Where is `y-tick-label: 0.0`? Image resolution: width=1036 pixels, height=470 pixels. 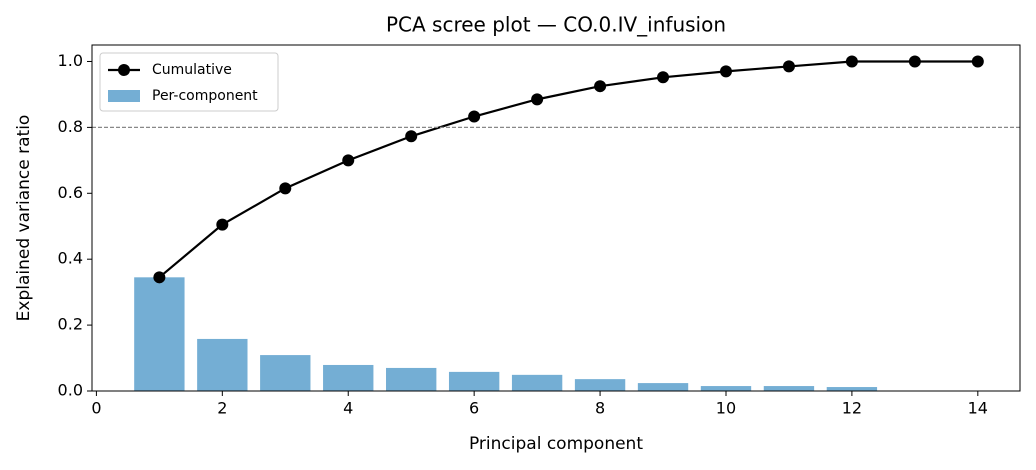 y-tick-label: 0.0 is located at coordinates (70, 390).